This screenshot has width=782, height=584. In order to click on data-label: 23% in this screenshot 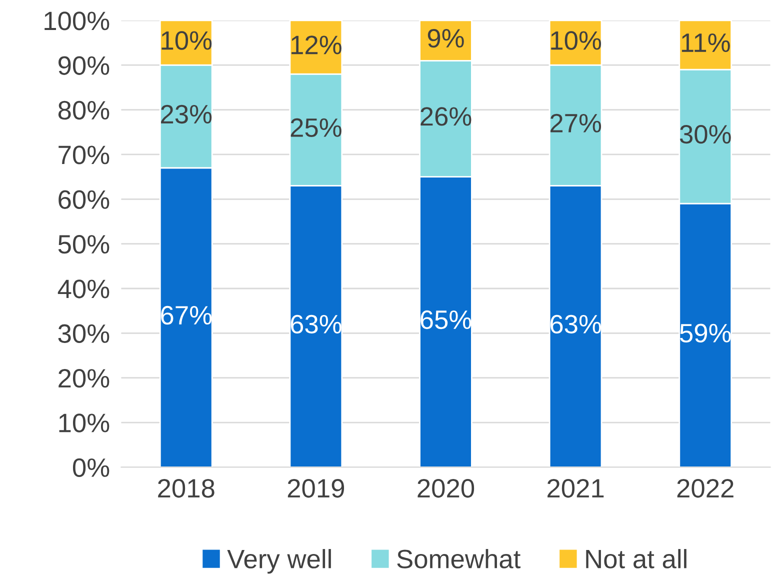, I will do `click(186, 114)`.